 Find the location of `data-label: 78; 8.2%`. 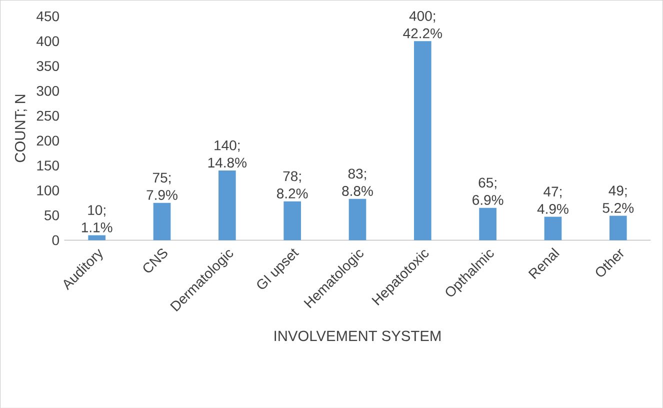

data-label: 78; 8.2% is located at coordinates (292, 184).